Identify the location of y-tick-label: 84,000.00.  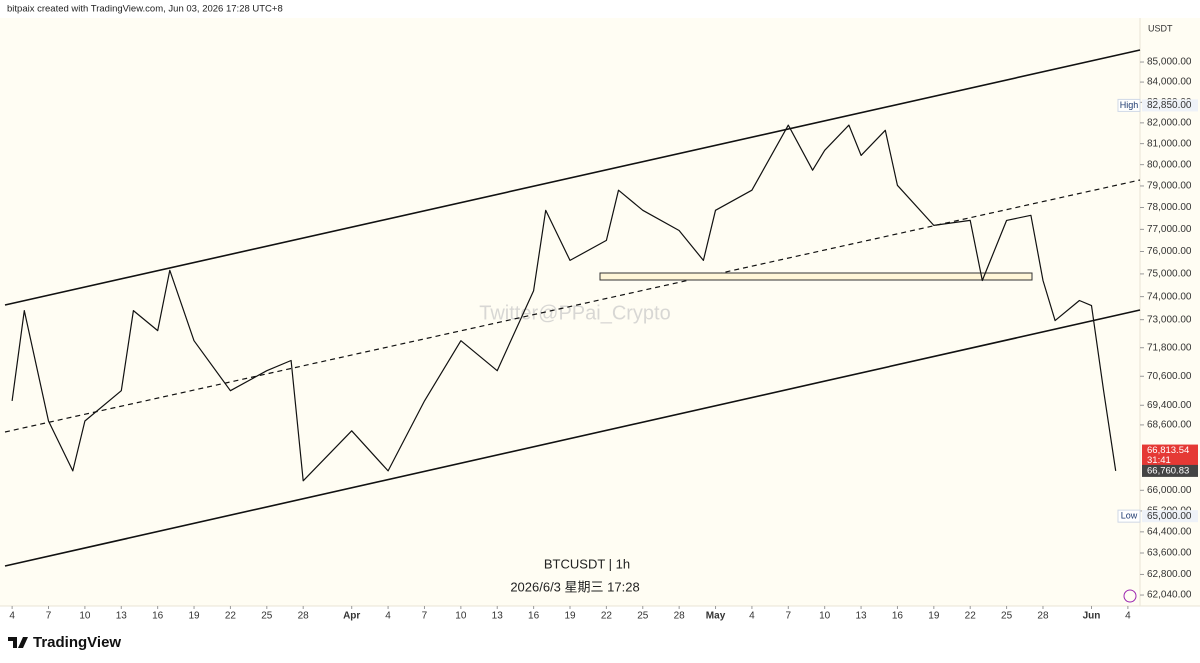
(1169, 82).